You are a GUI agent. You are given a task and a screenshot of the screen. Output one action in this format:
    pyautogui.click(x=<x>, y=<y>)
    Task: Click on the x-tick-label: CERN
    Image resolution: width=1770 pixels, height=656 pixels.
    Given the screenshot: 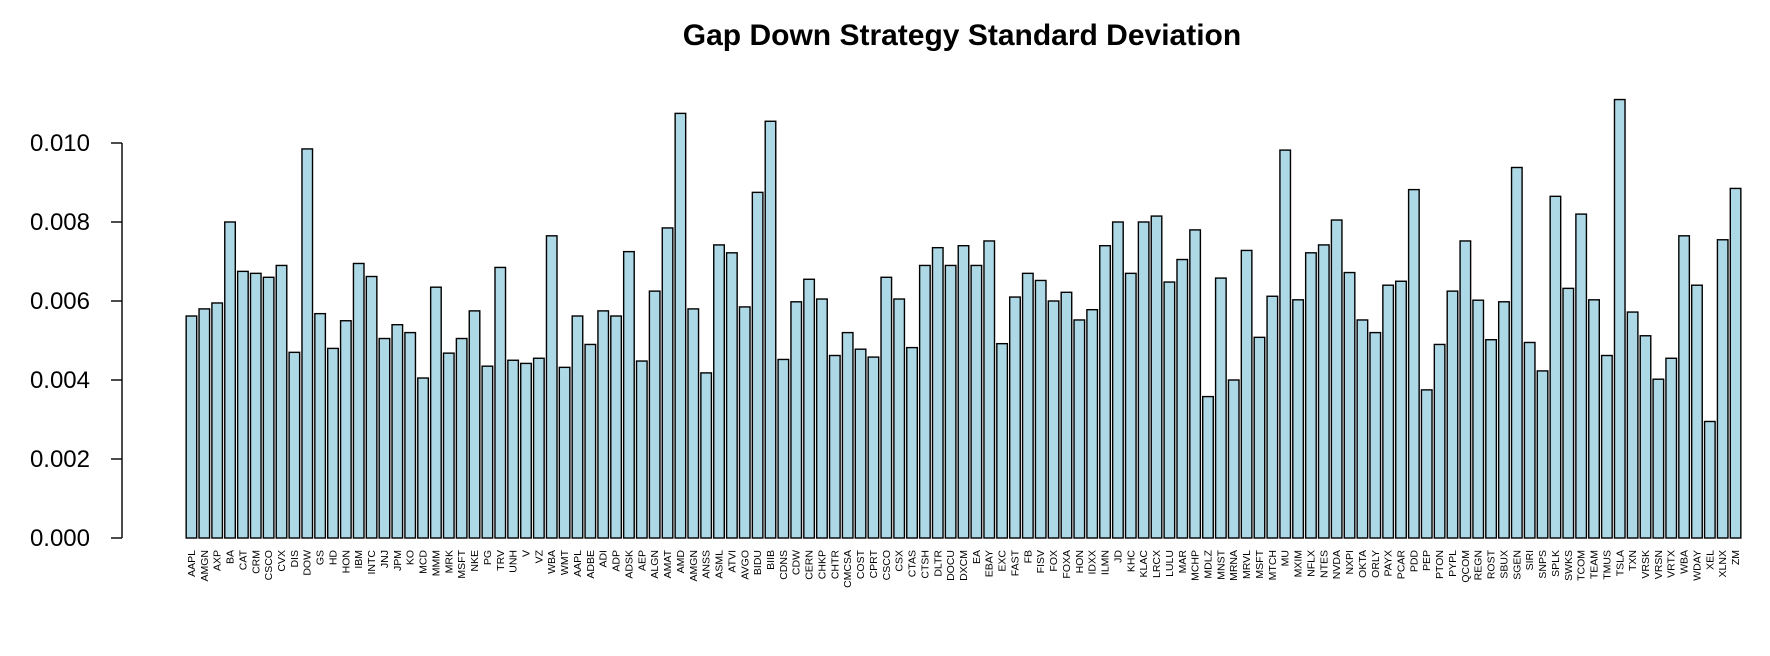 What is the action you would take?
    pyautogui.click(x=810, y=565)
    